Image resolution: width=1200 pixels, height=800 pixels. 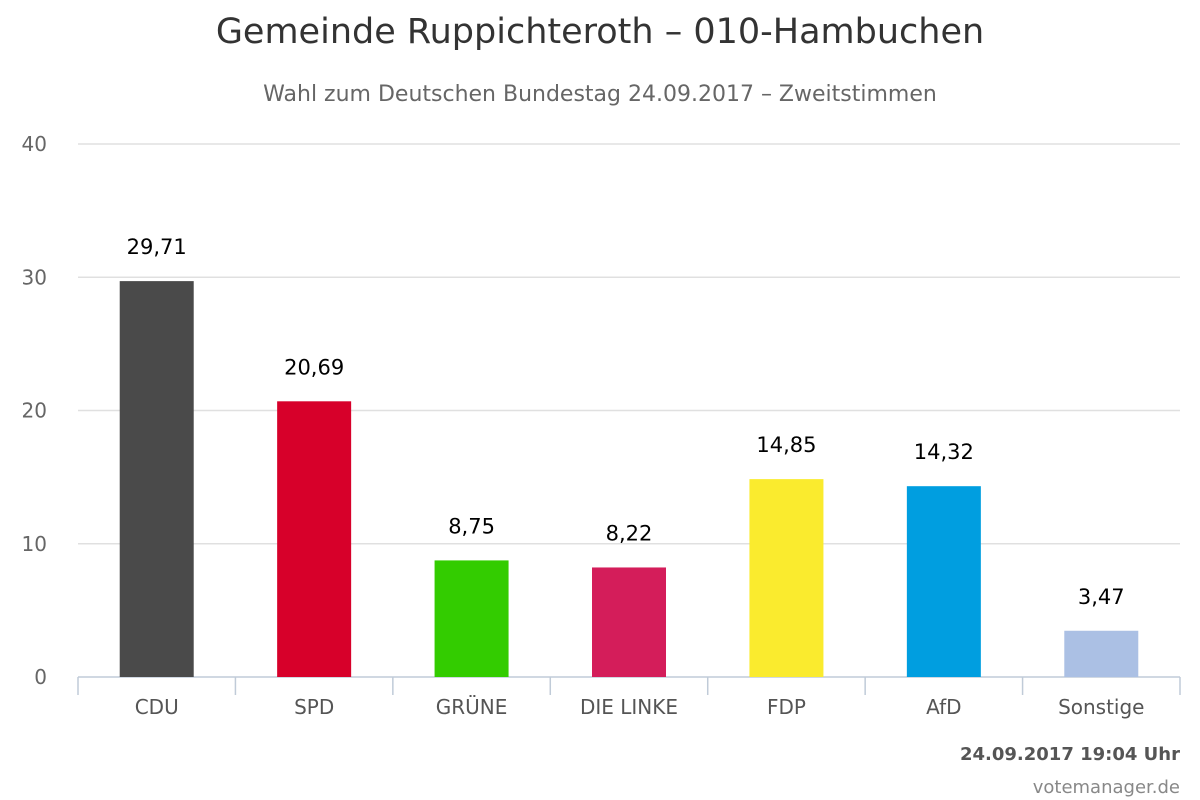 I want to click on credit-label: votemanager.de, so click(x=1106, y=787).